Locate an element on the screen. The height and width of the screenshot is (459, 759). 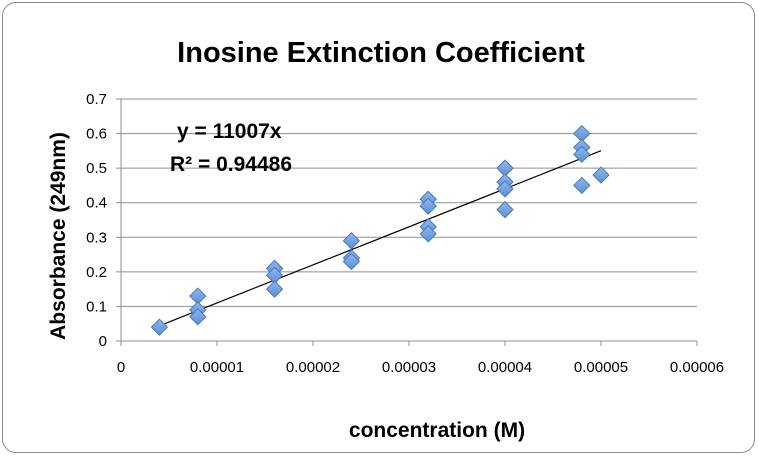
y-tick-label: 0.7 is located at coordinates (96, 99).